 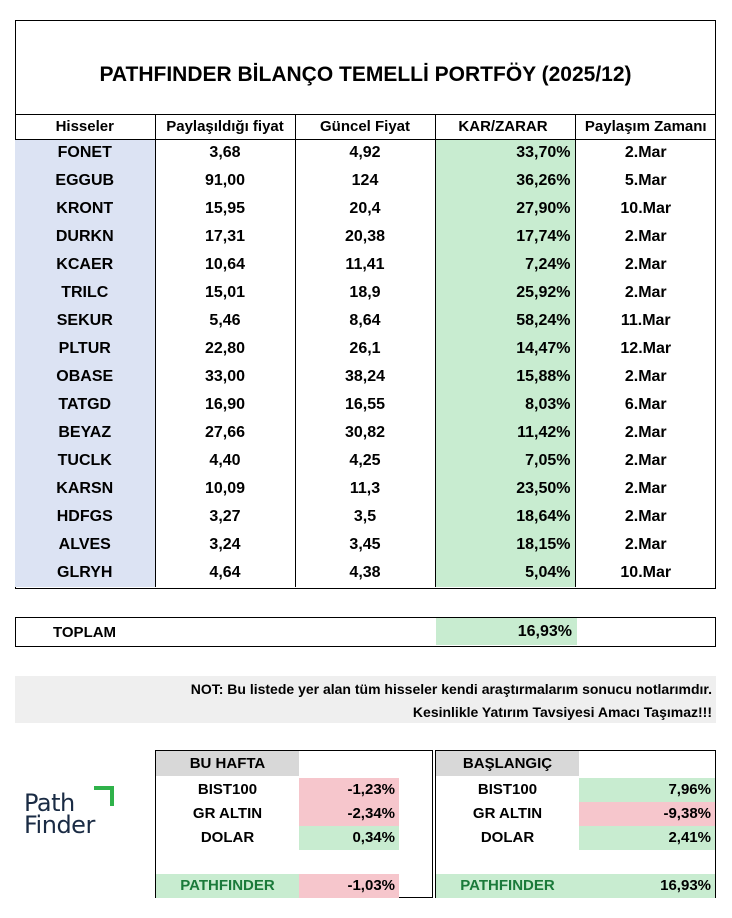 What do you see at coordinates (104, 796) in the screenshot?
I see `logo-arrow-icon` at bounding box center [104, 796].